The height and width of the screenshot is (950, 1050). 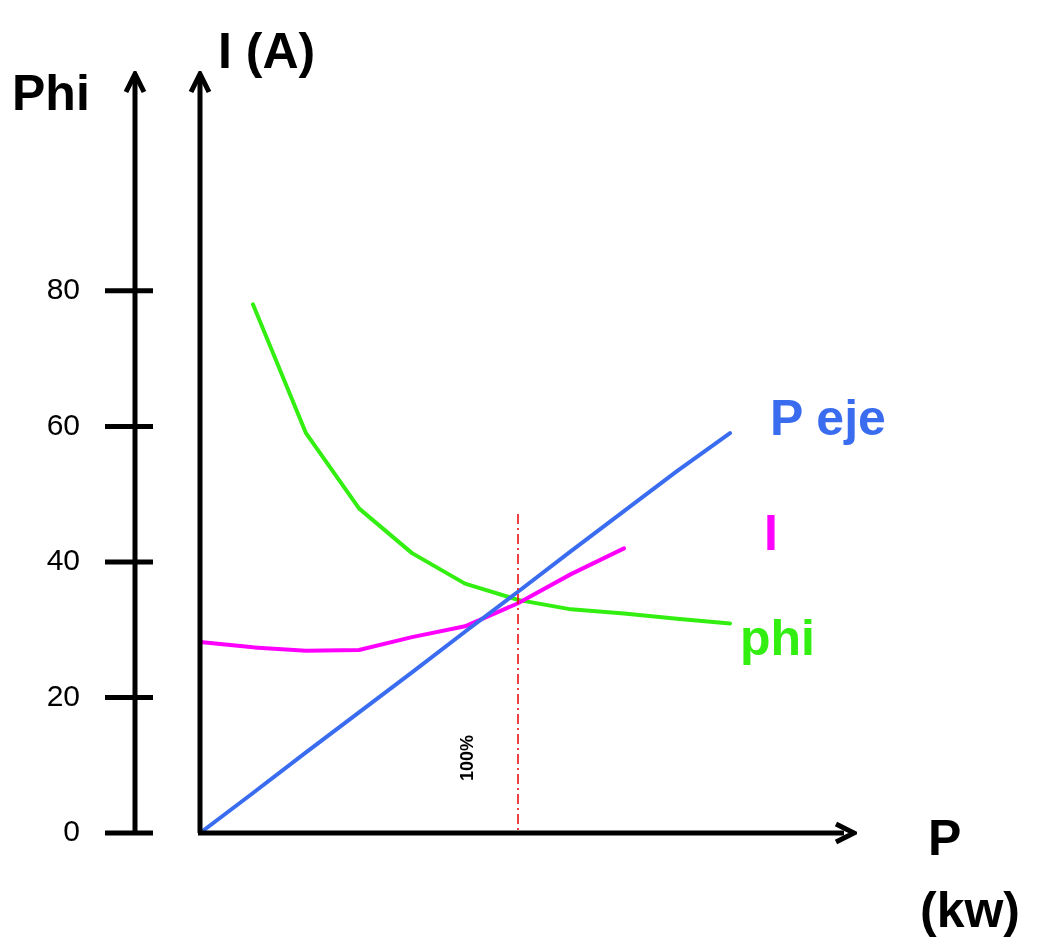 What do you see at coordinates (71, 831) in the screenshot?
I see `y-tick-label: 0` at bounding box center [71, 831].